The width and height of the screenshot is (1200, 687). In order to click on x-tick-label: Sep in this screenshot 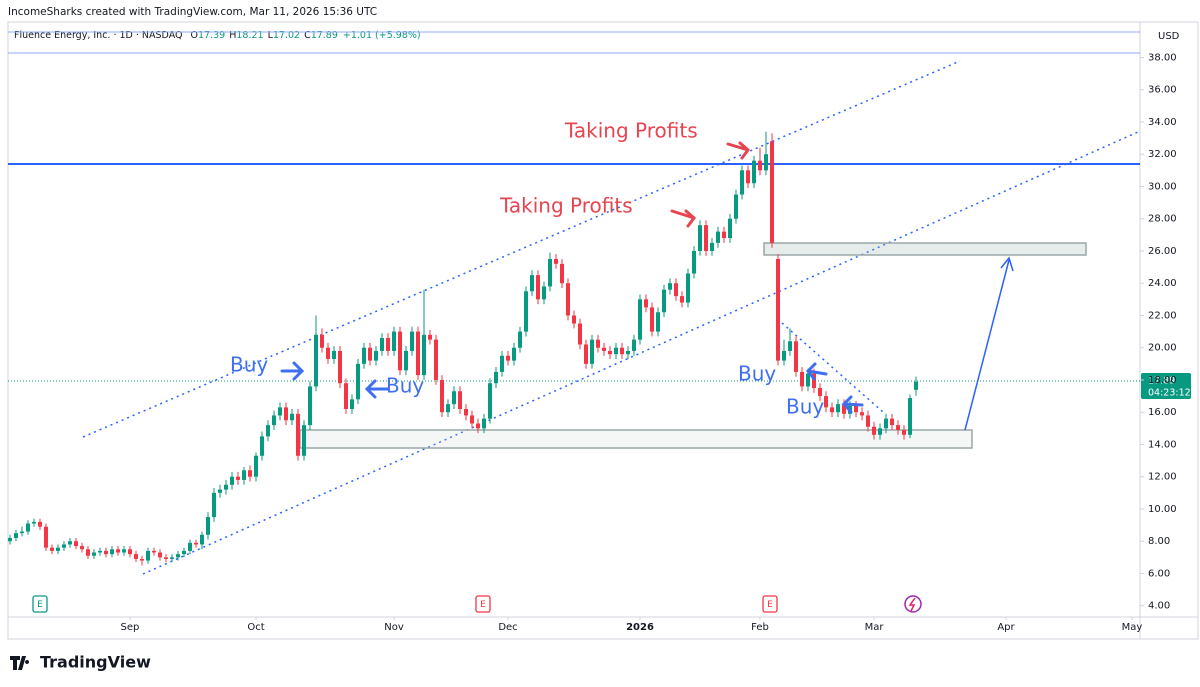, I will do `click(130, 627)`.